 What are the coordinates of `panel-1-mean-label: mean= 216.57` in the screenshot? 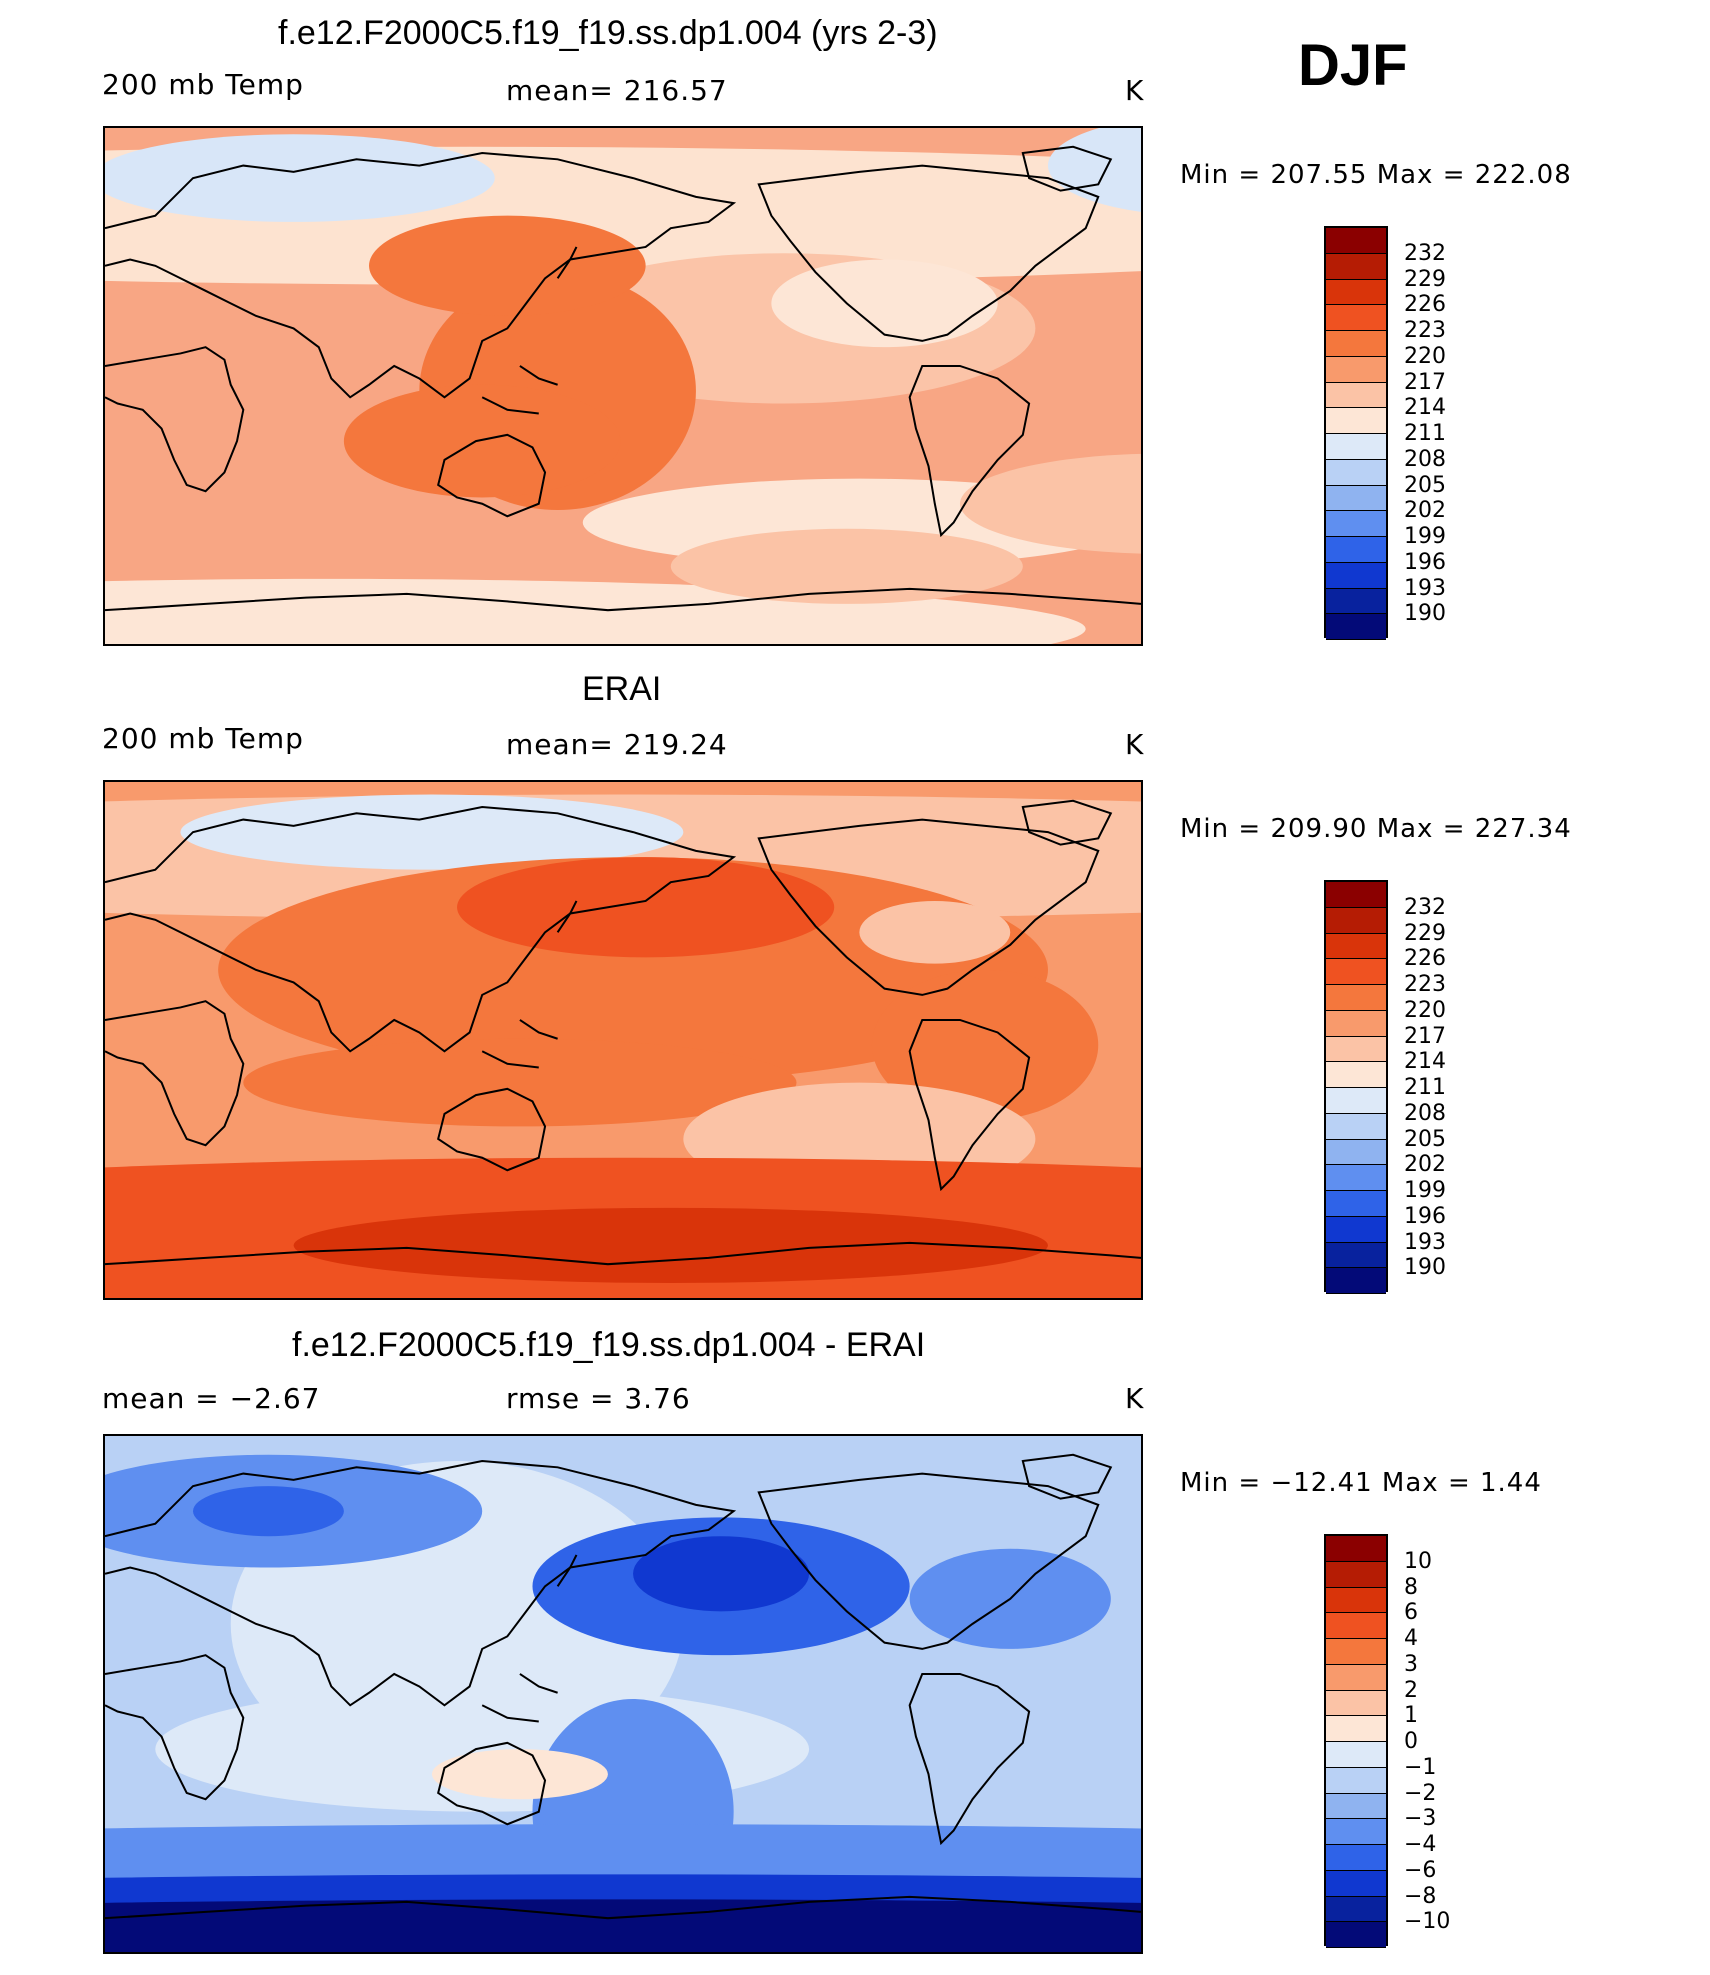 It's located at (617, 90).